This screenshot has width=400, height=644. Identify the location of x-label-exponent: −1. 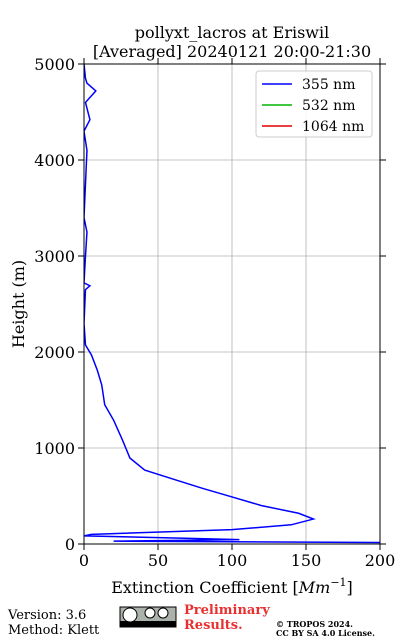
(338, 582).